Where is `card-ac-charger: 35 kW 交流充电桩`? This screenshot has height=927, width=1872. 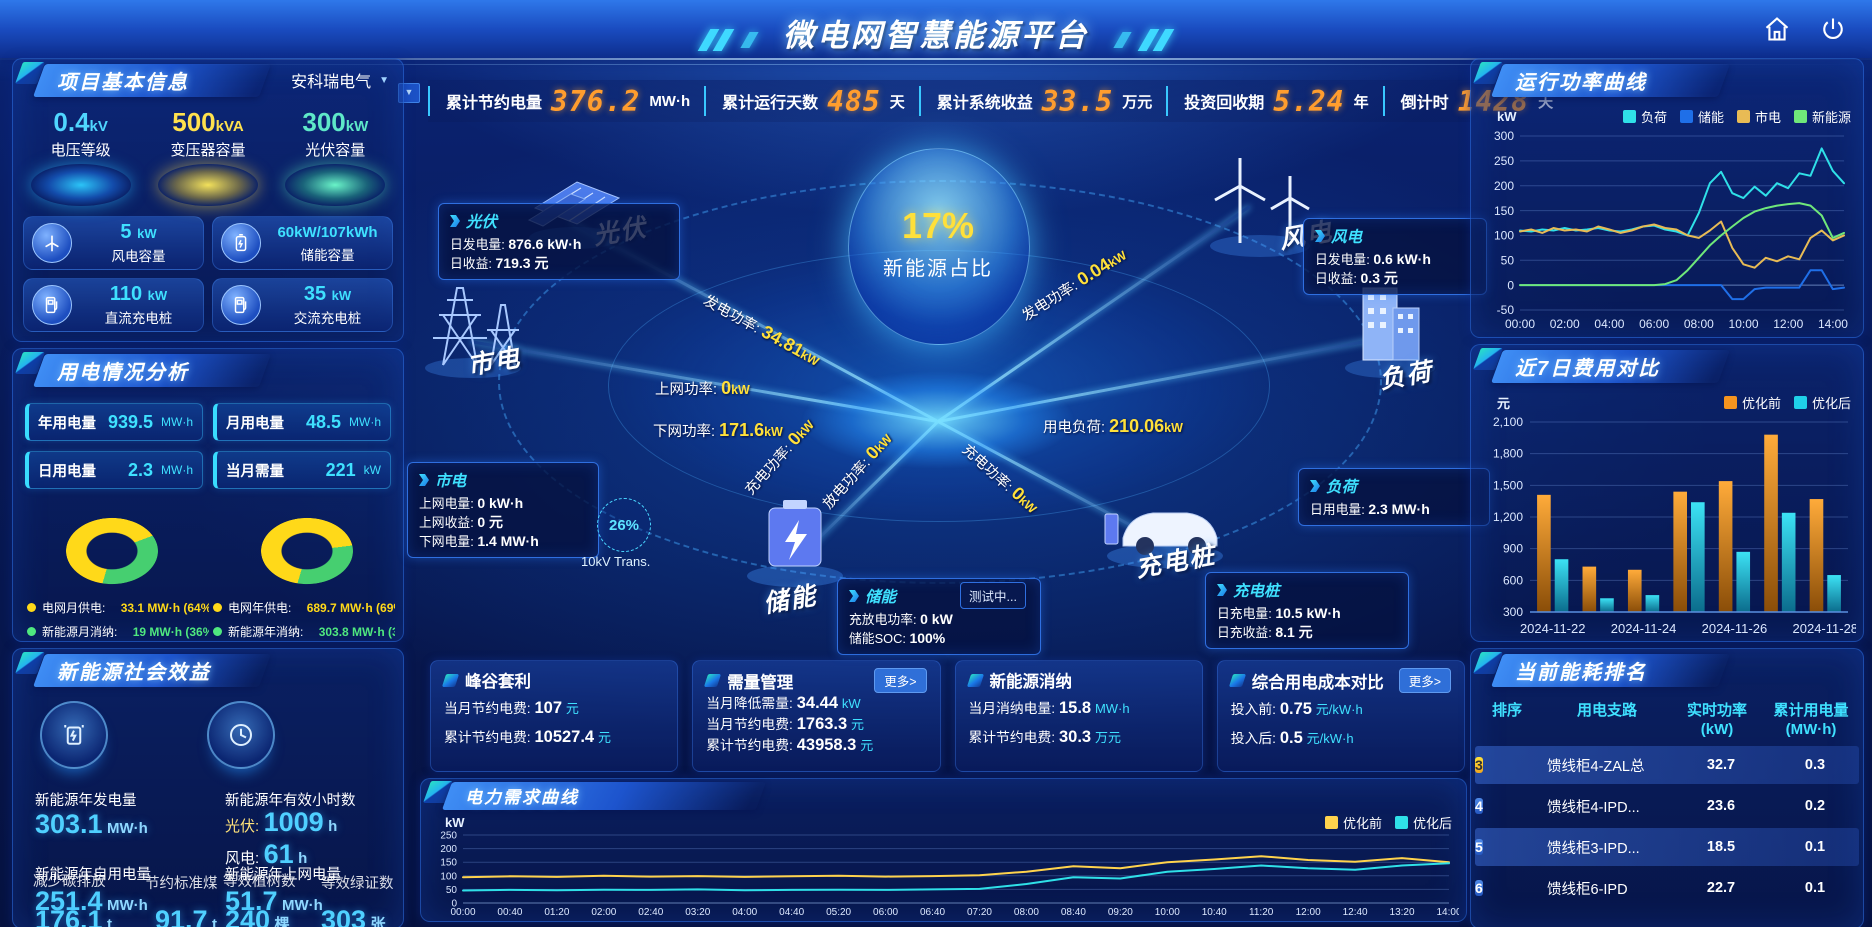
card-ac-charger: 35 kW 交流充电桩 is located at coordinates (302, 305).